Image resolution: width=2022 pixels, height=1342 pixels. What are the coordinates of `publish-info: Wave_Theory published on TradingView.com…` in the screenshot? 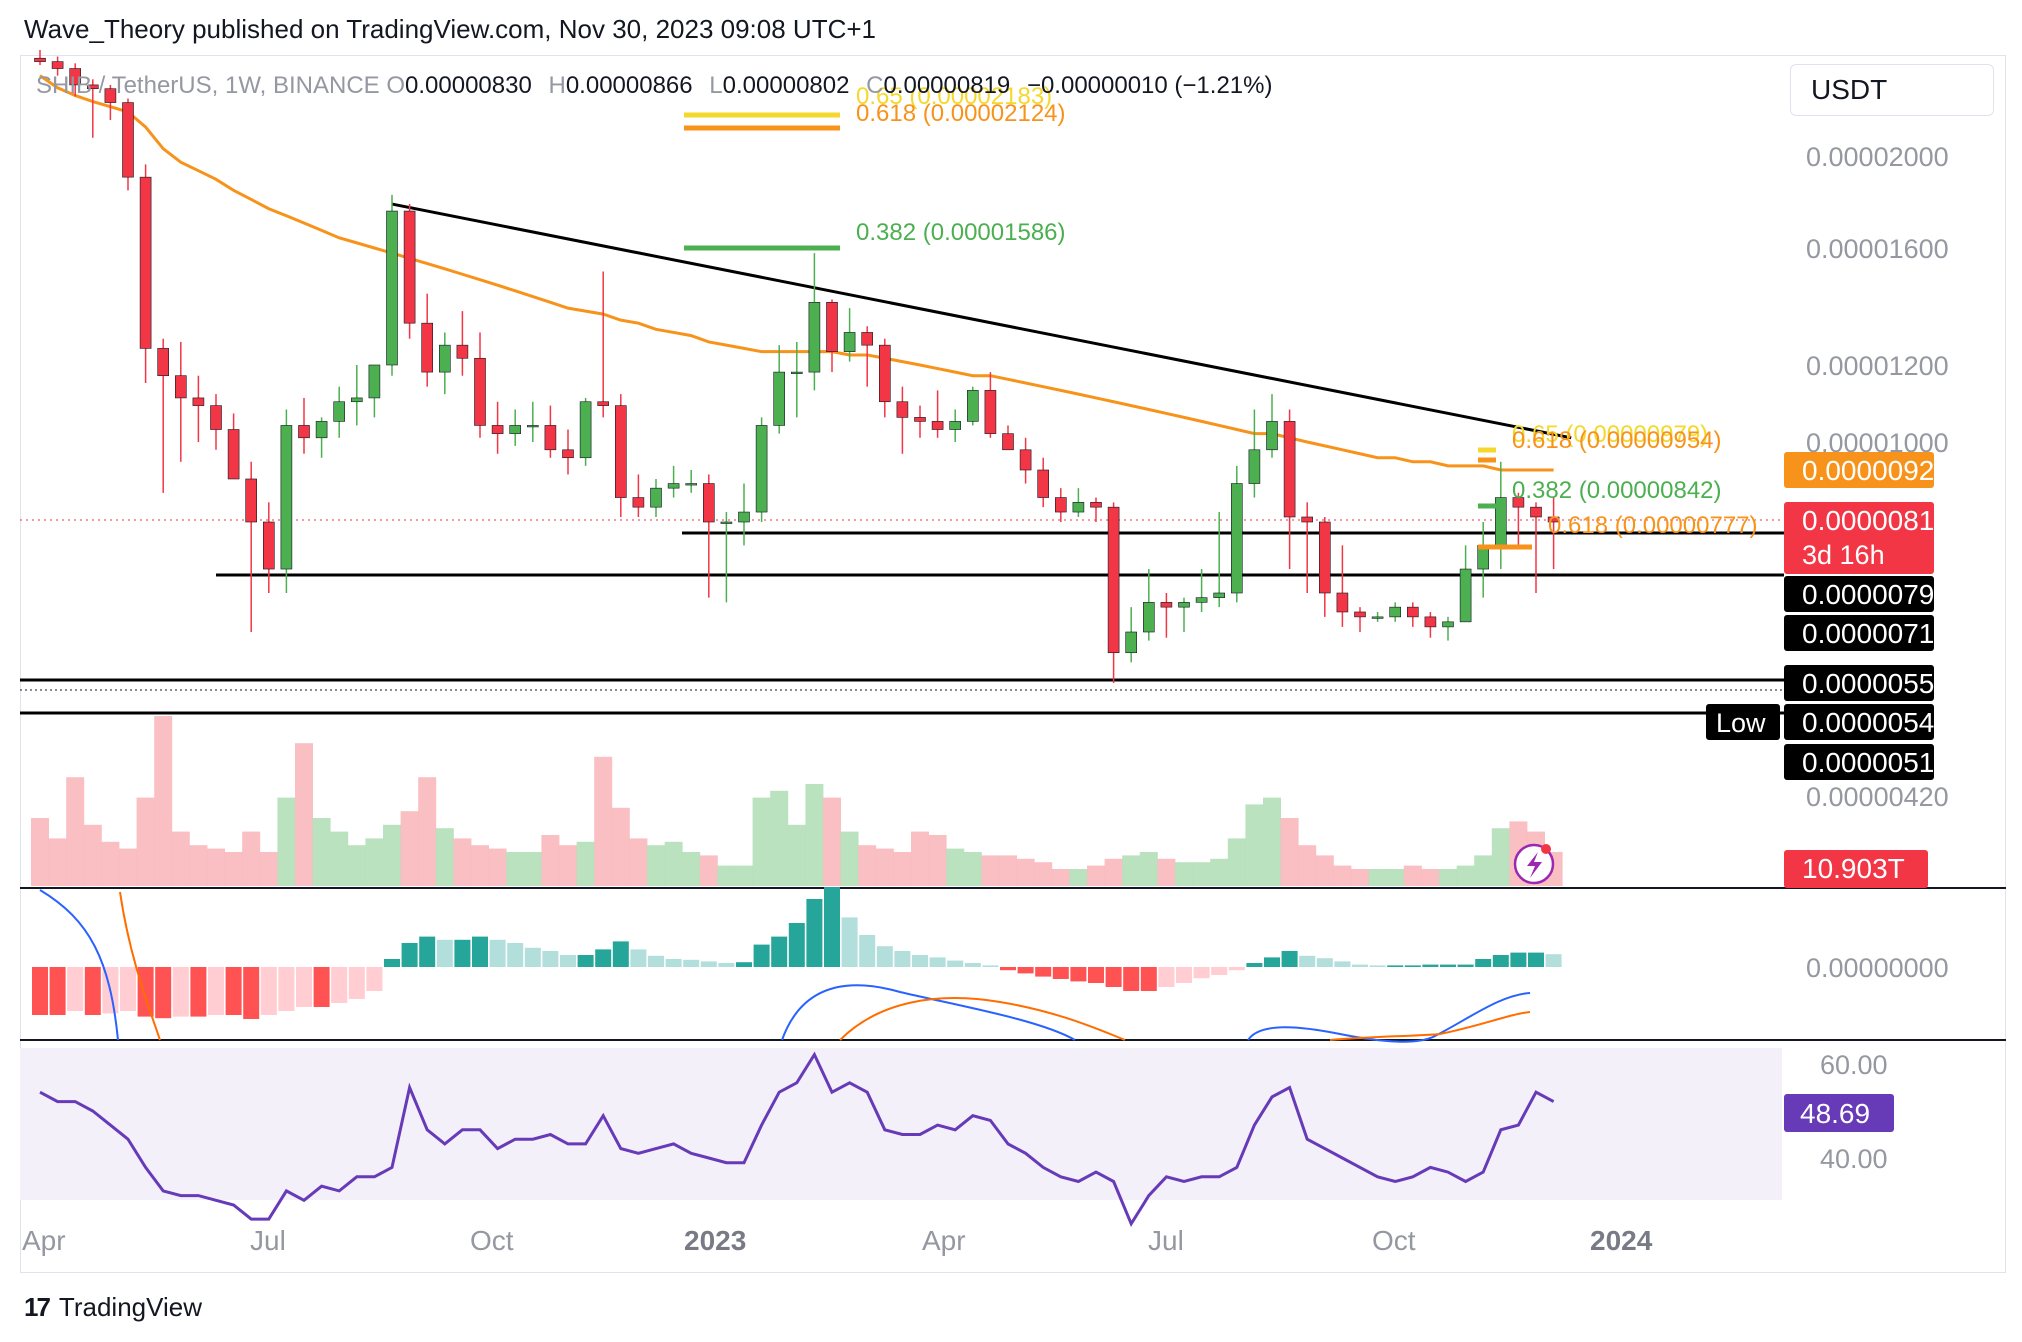 It's located at (450, 29).